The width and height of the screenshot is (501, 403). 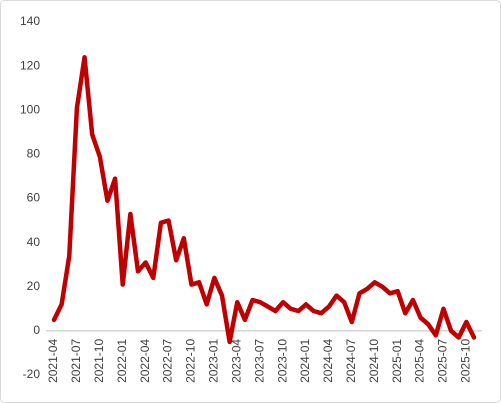 What do you see at coordinates (145, 361) in the screenshot?
I see `x-tick-label: 2022-04` at bounding box center [145, 361].